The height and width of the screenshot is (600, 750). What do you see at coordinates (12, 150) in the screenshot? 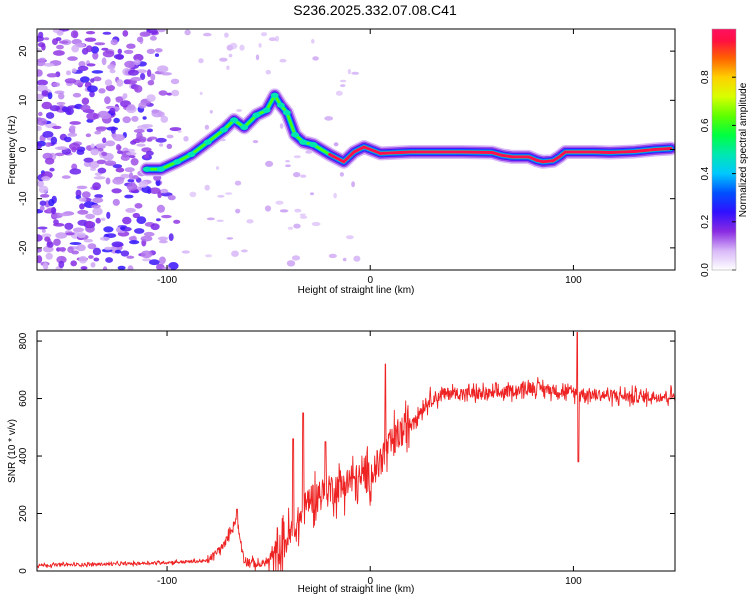
I see `spectrogram-ylabel: Frequency (Hz)` at bounding box center [12, 150].